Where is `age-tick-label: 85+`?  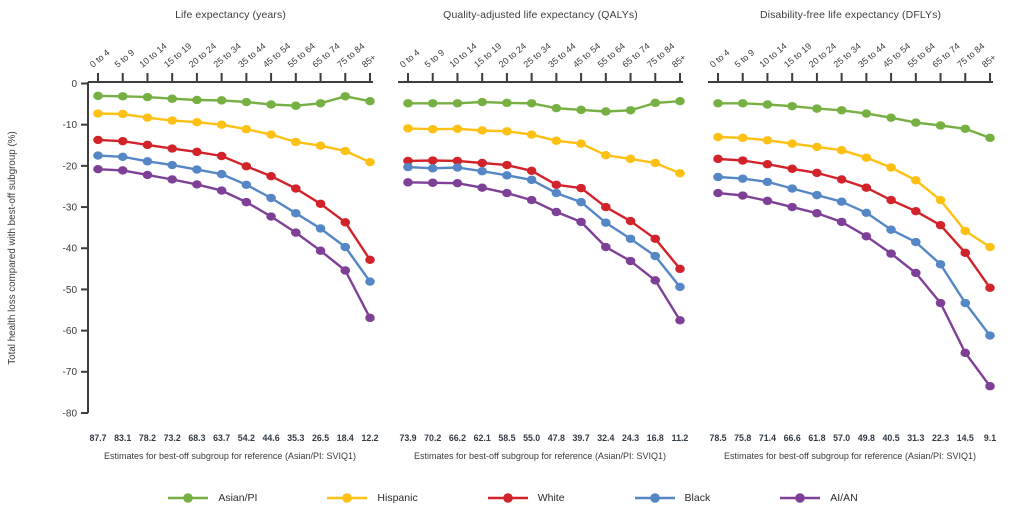
age-tick-label: 85+ is located at coordinates (679, 60).